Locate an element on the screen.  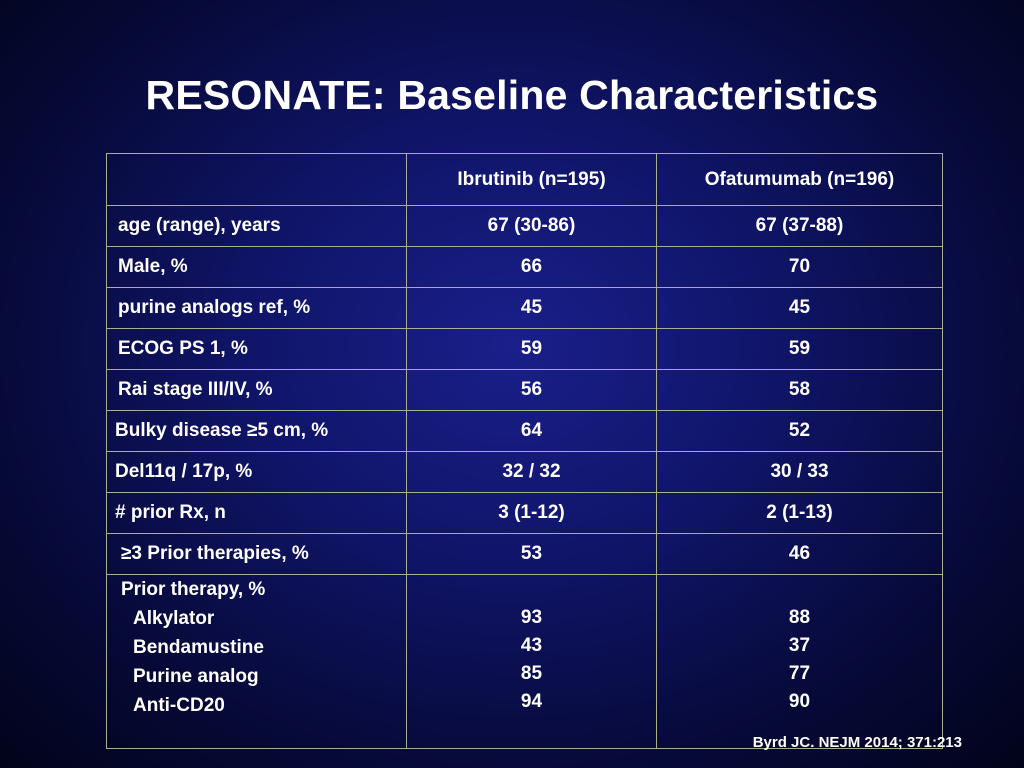
ofatumumab-value: 88 is located at coordinates (799, 617).